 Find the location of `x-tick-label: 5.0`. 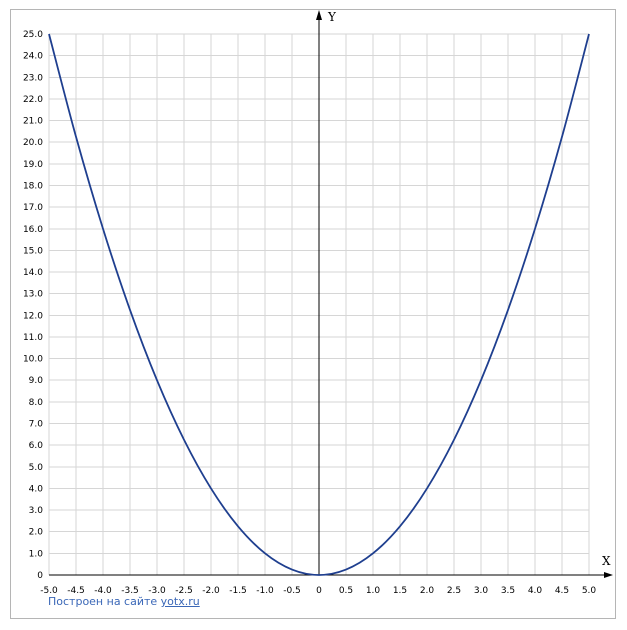

x-tick-label: 5.0 is located at coordinates (589, 591).